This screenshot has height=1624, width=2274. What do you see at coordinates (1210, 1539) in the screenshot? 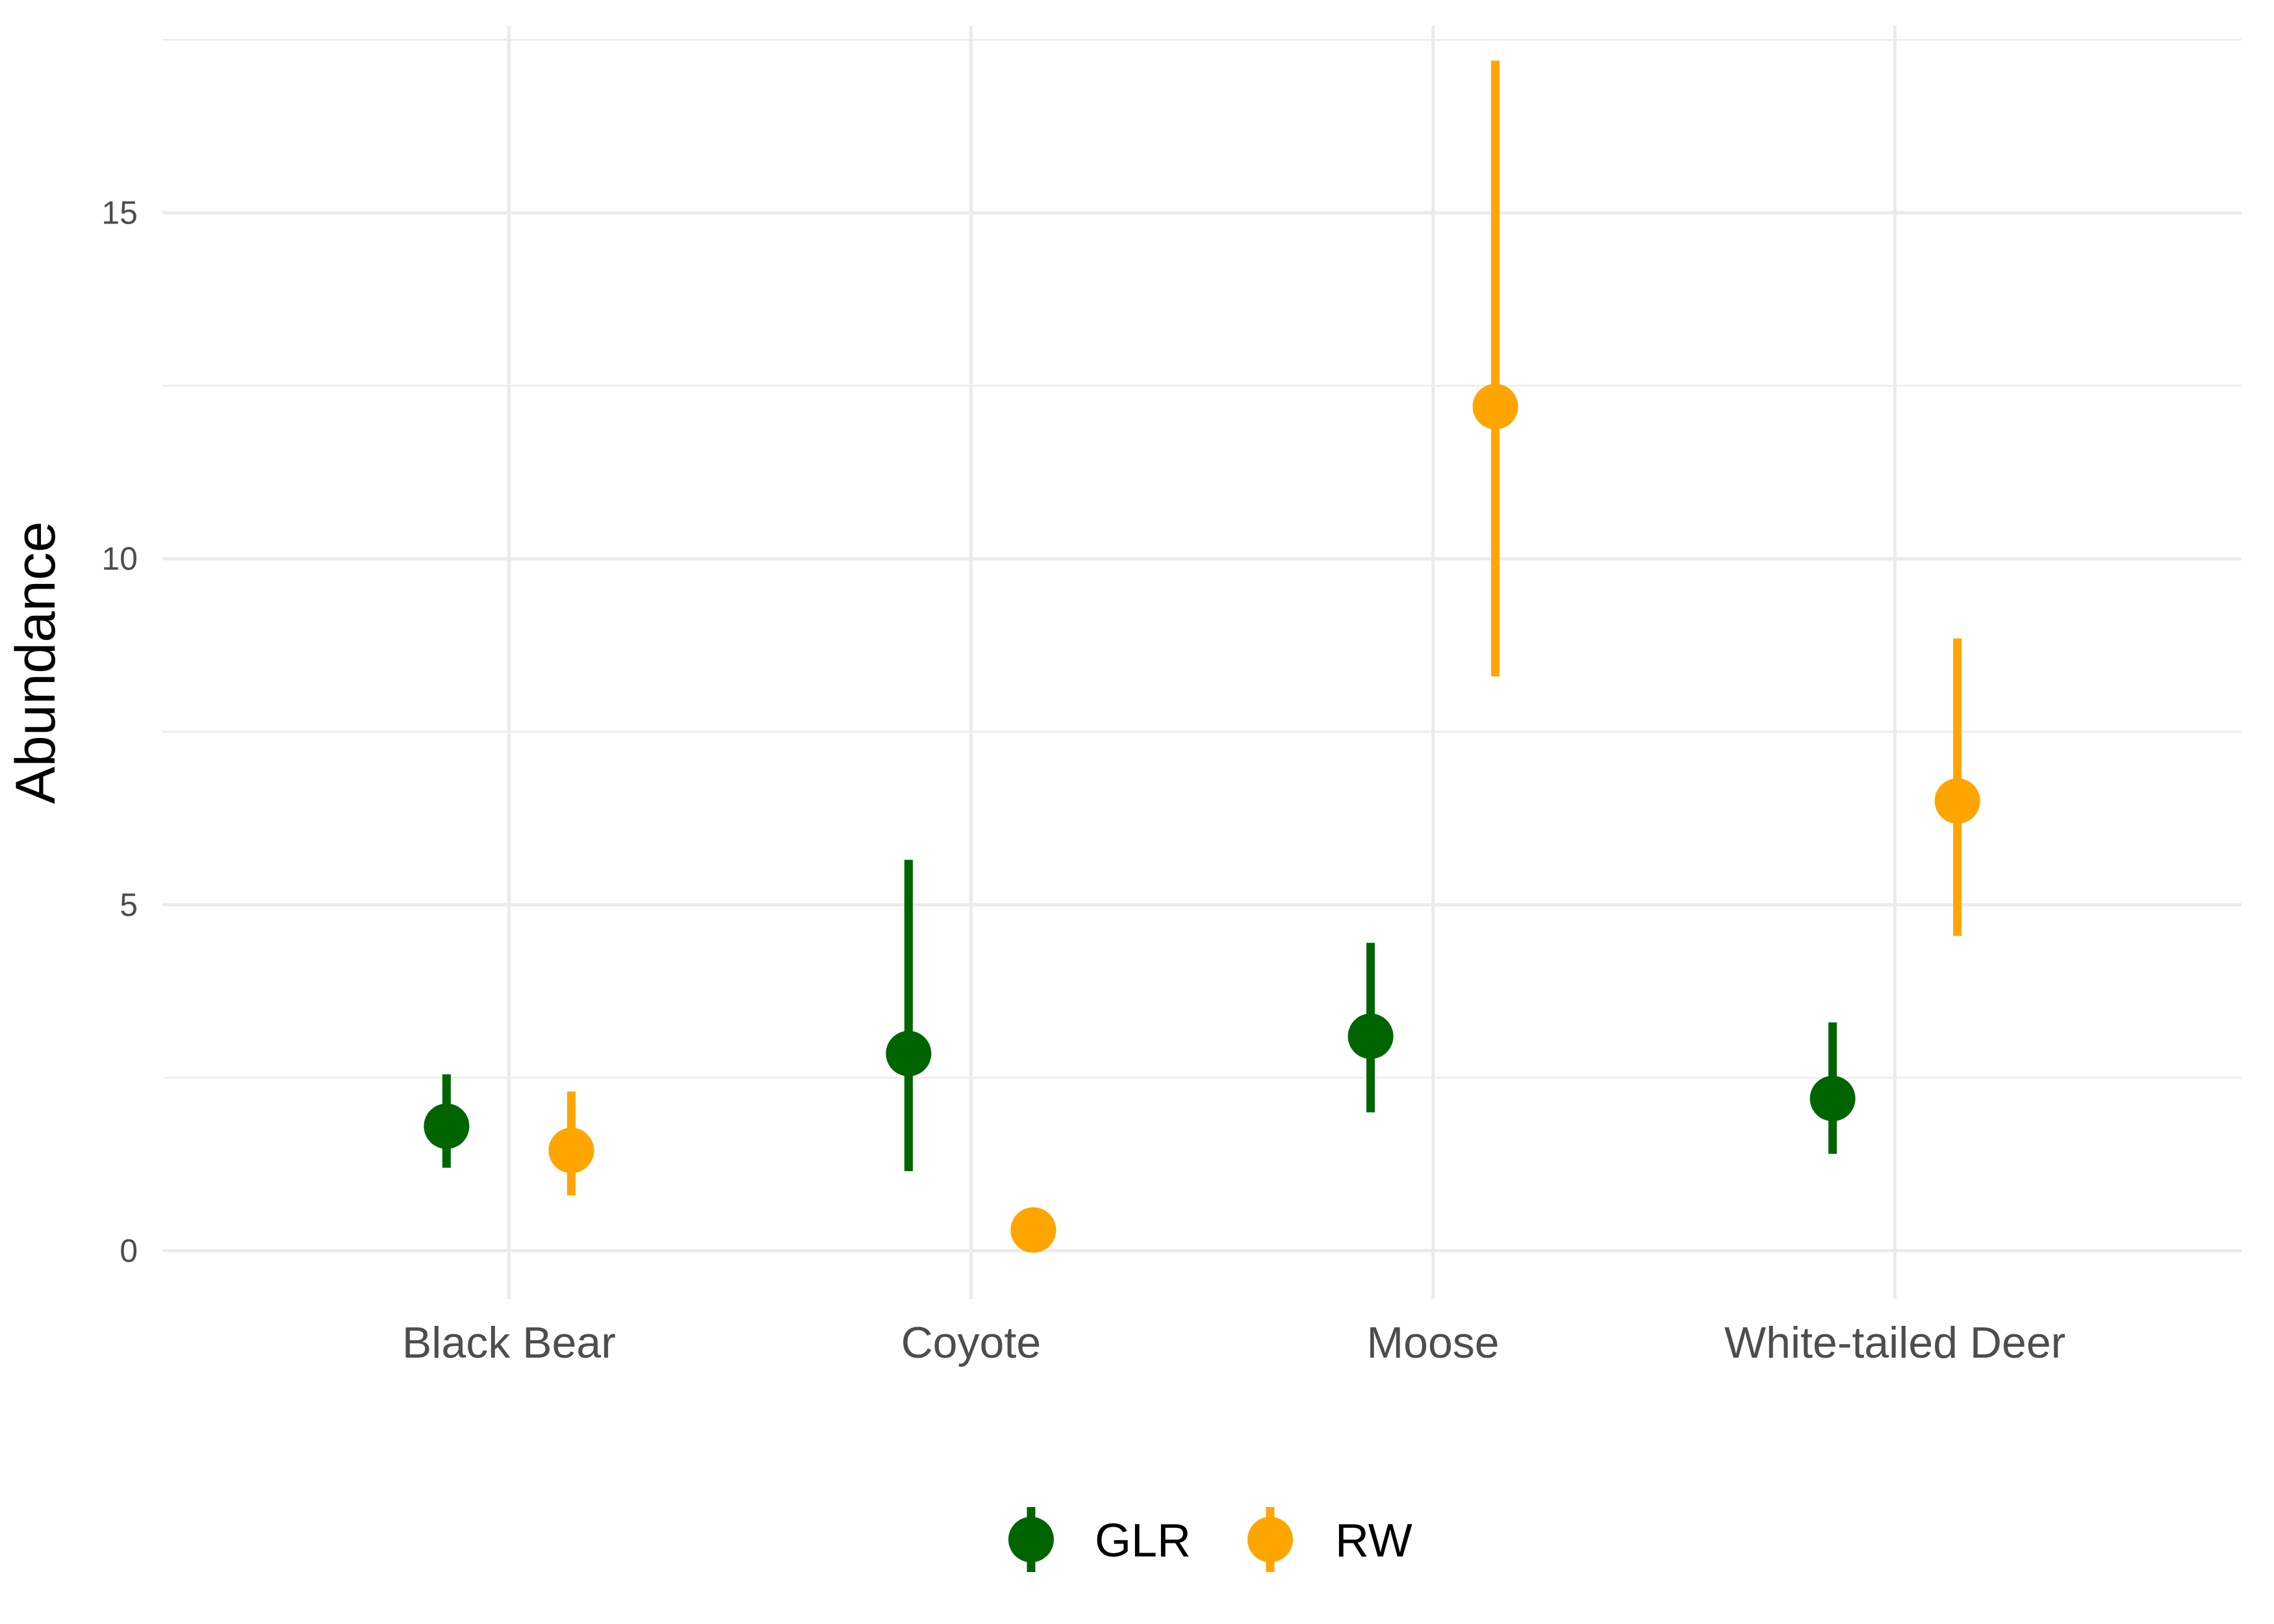
I see `legend: GLR RW` at bounding box center [1210, 1539].